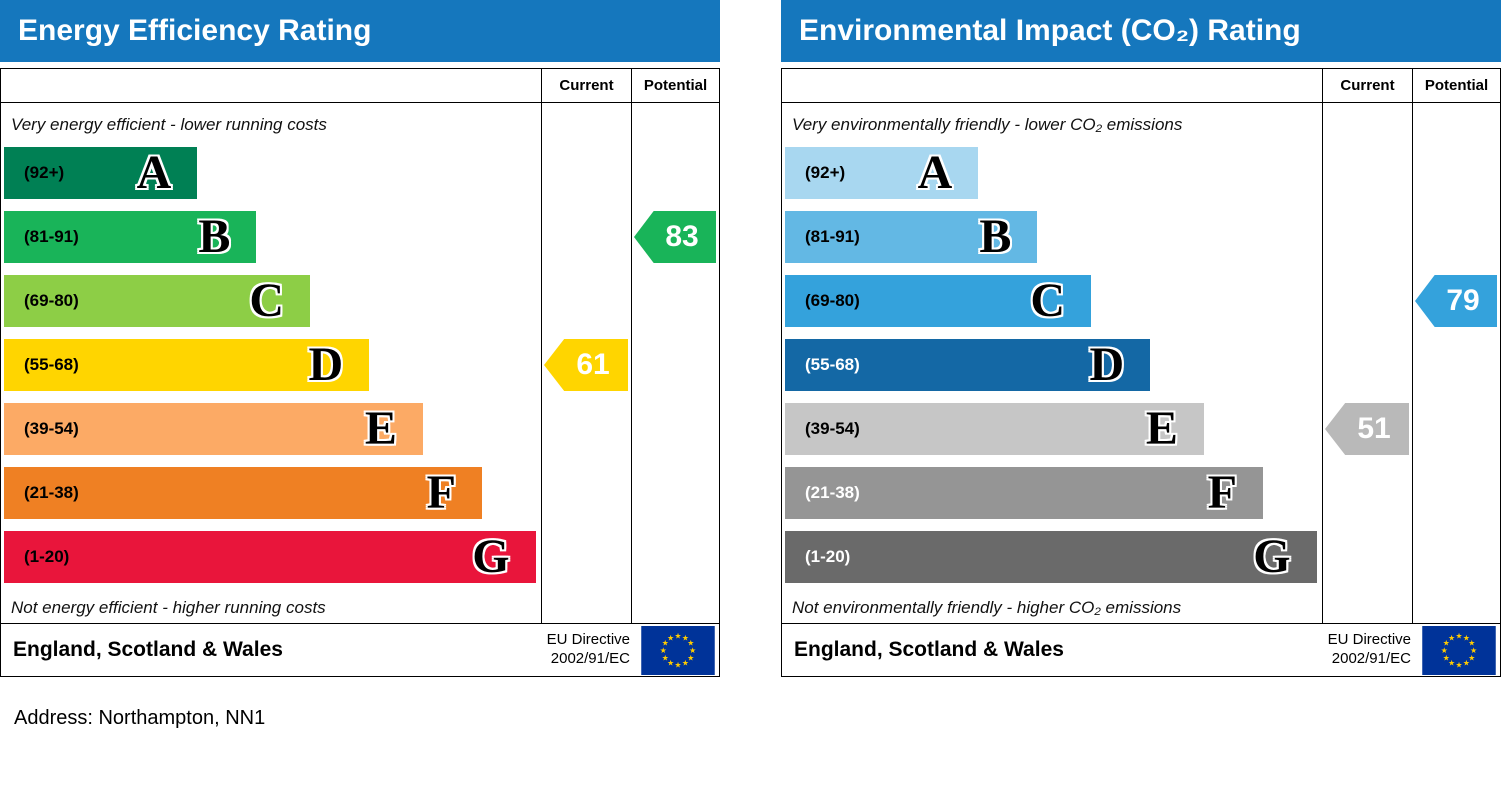 This screenshot has width=1501, height=805. What do you see at coordinates (593, 364) in the screenshot?
I see `current-rating-value: 61` at bounding box center [593, 364].